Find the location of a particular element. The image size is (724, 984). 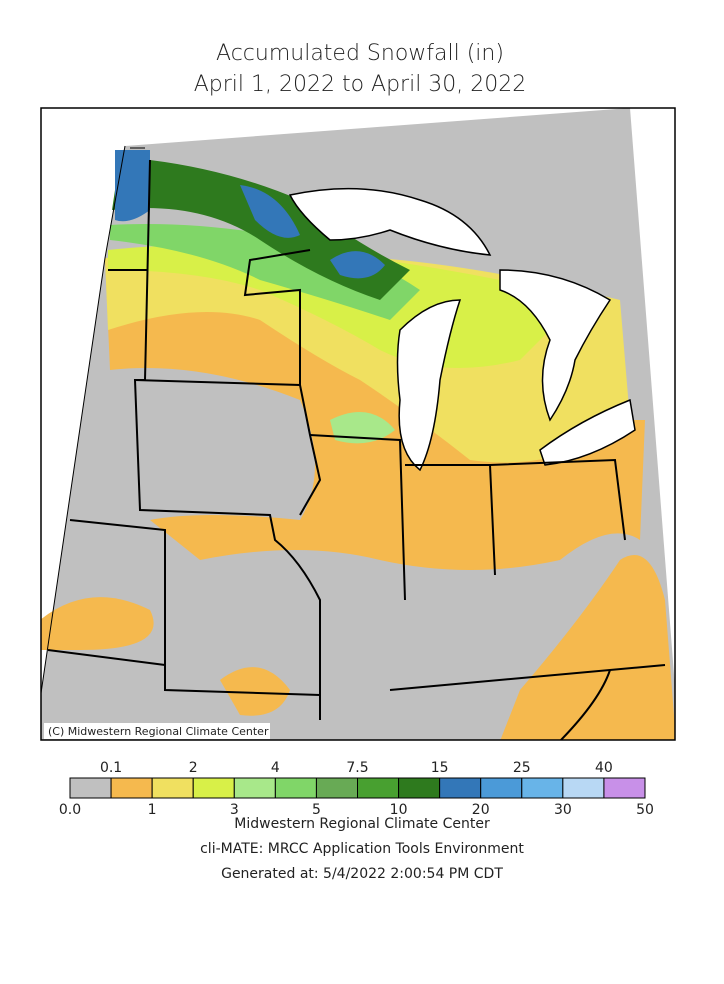

legend-label: 2 is located at coordinates (193, 768).